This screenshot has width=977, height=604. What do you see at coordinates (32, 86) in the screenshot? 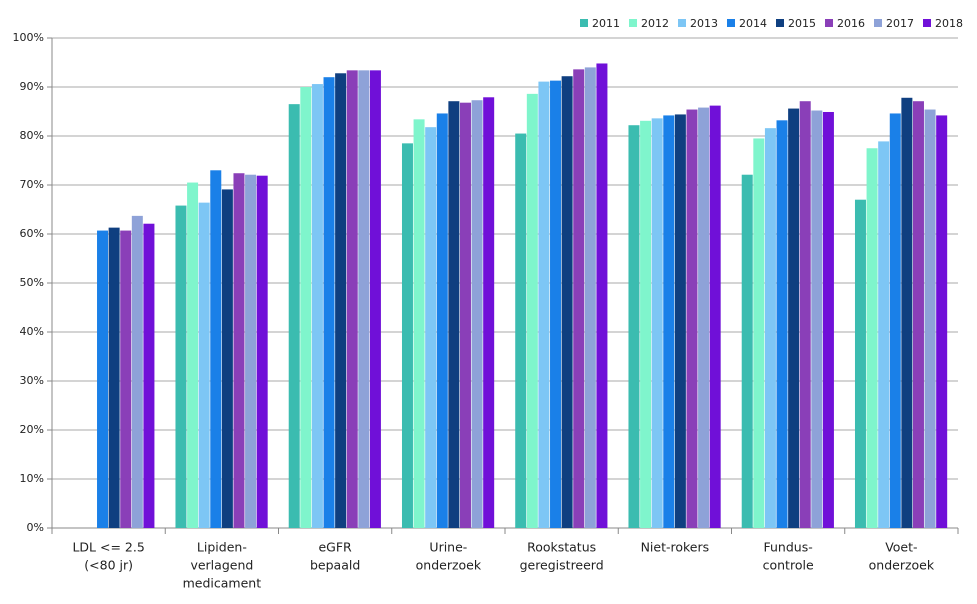
I see `y-tick-label: 90%` at bounding box center [32, 86].